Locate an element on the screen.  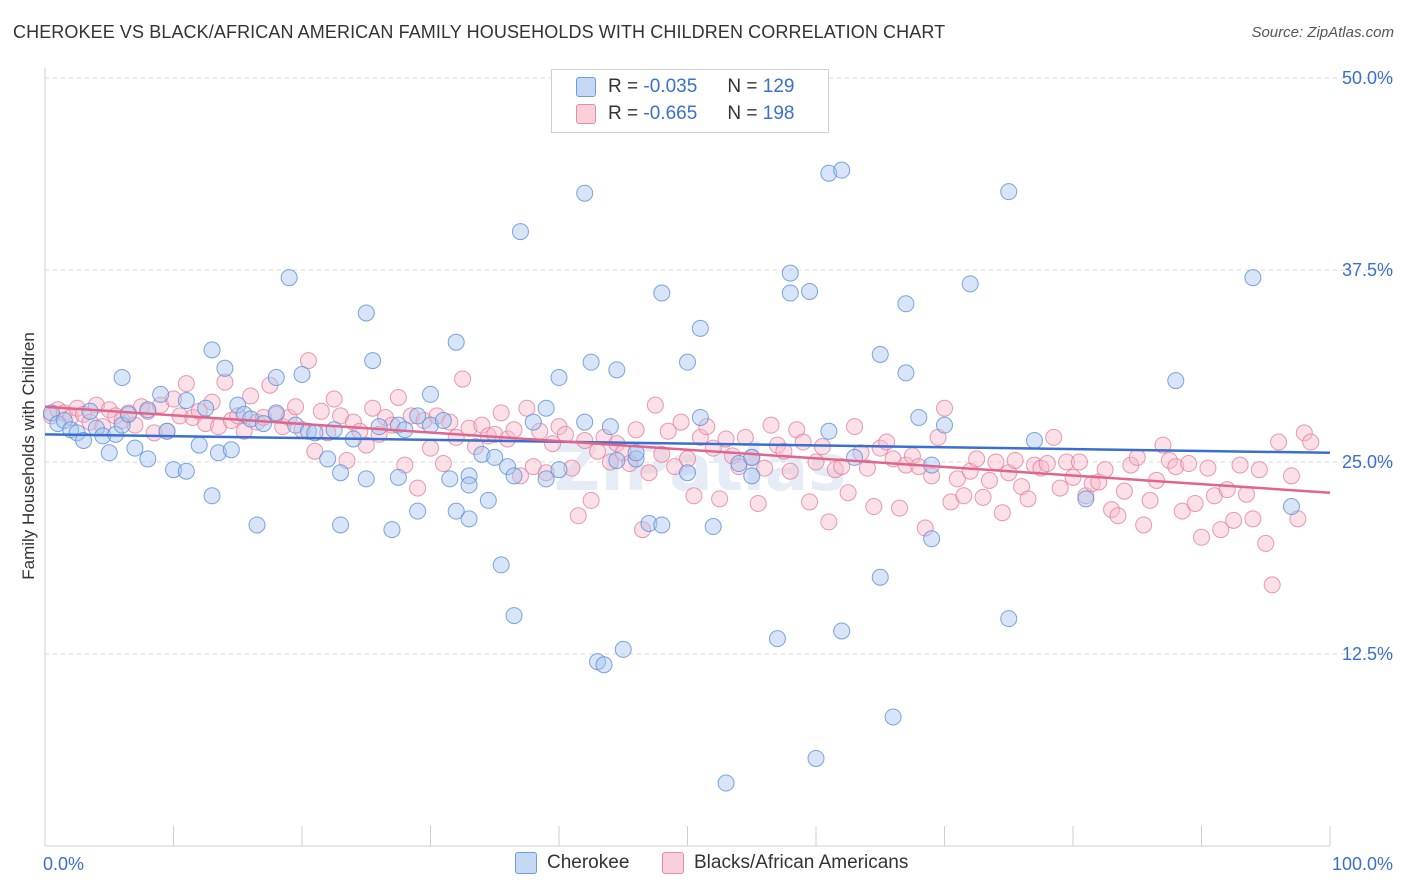
y-tick-label: 50.0% is located at coordinates (1367, 78).